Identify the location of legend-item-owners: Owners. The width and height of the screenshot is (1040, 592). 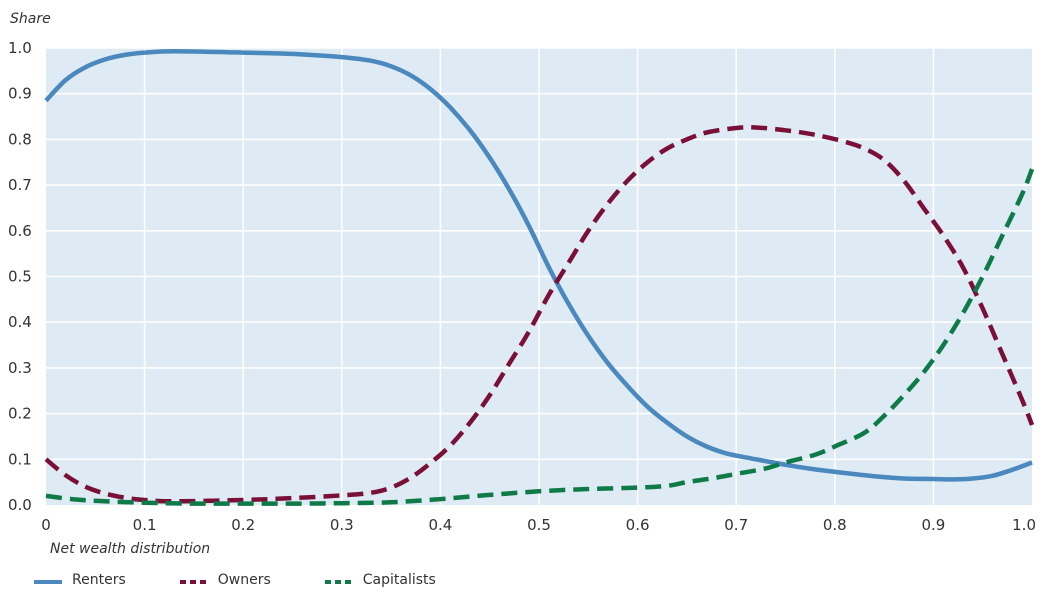
(225, 580).